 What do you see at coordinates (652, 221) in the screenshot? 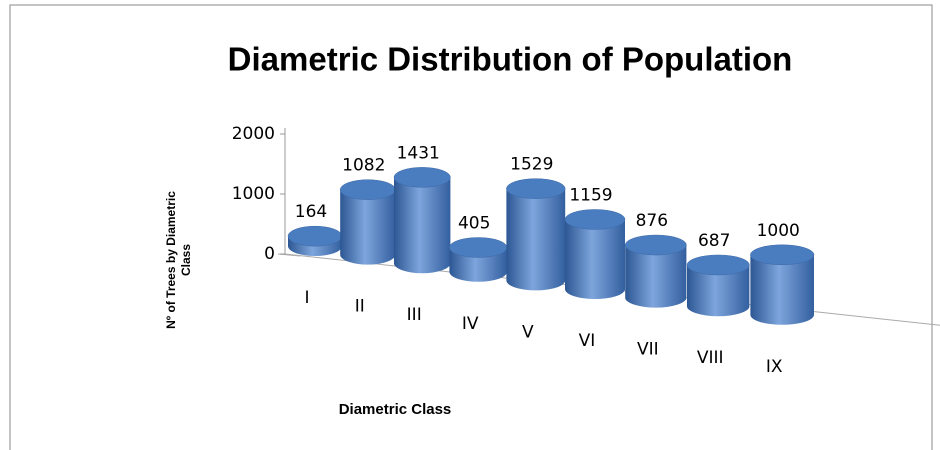
I see `value-label: 876` at bounding box center [652, 221].